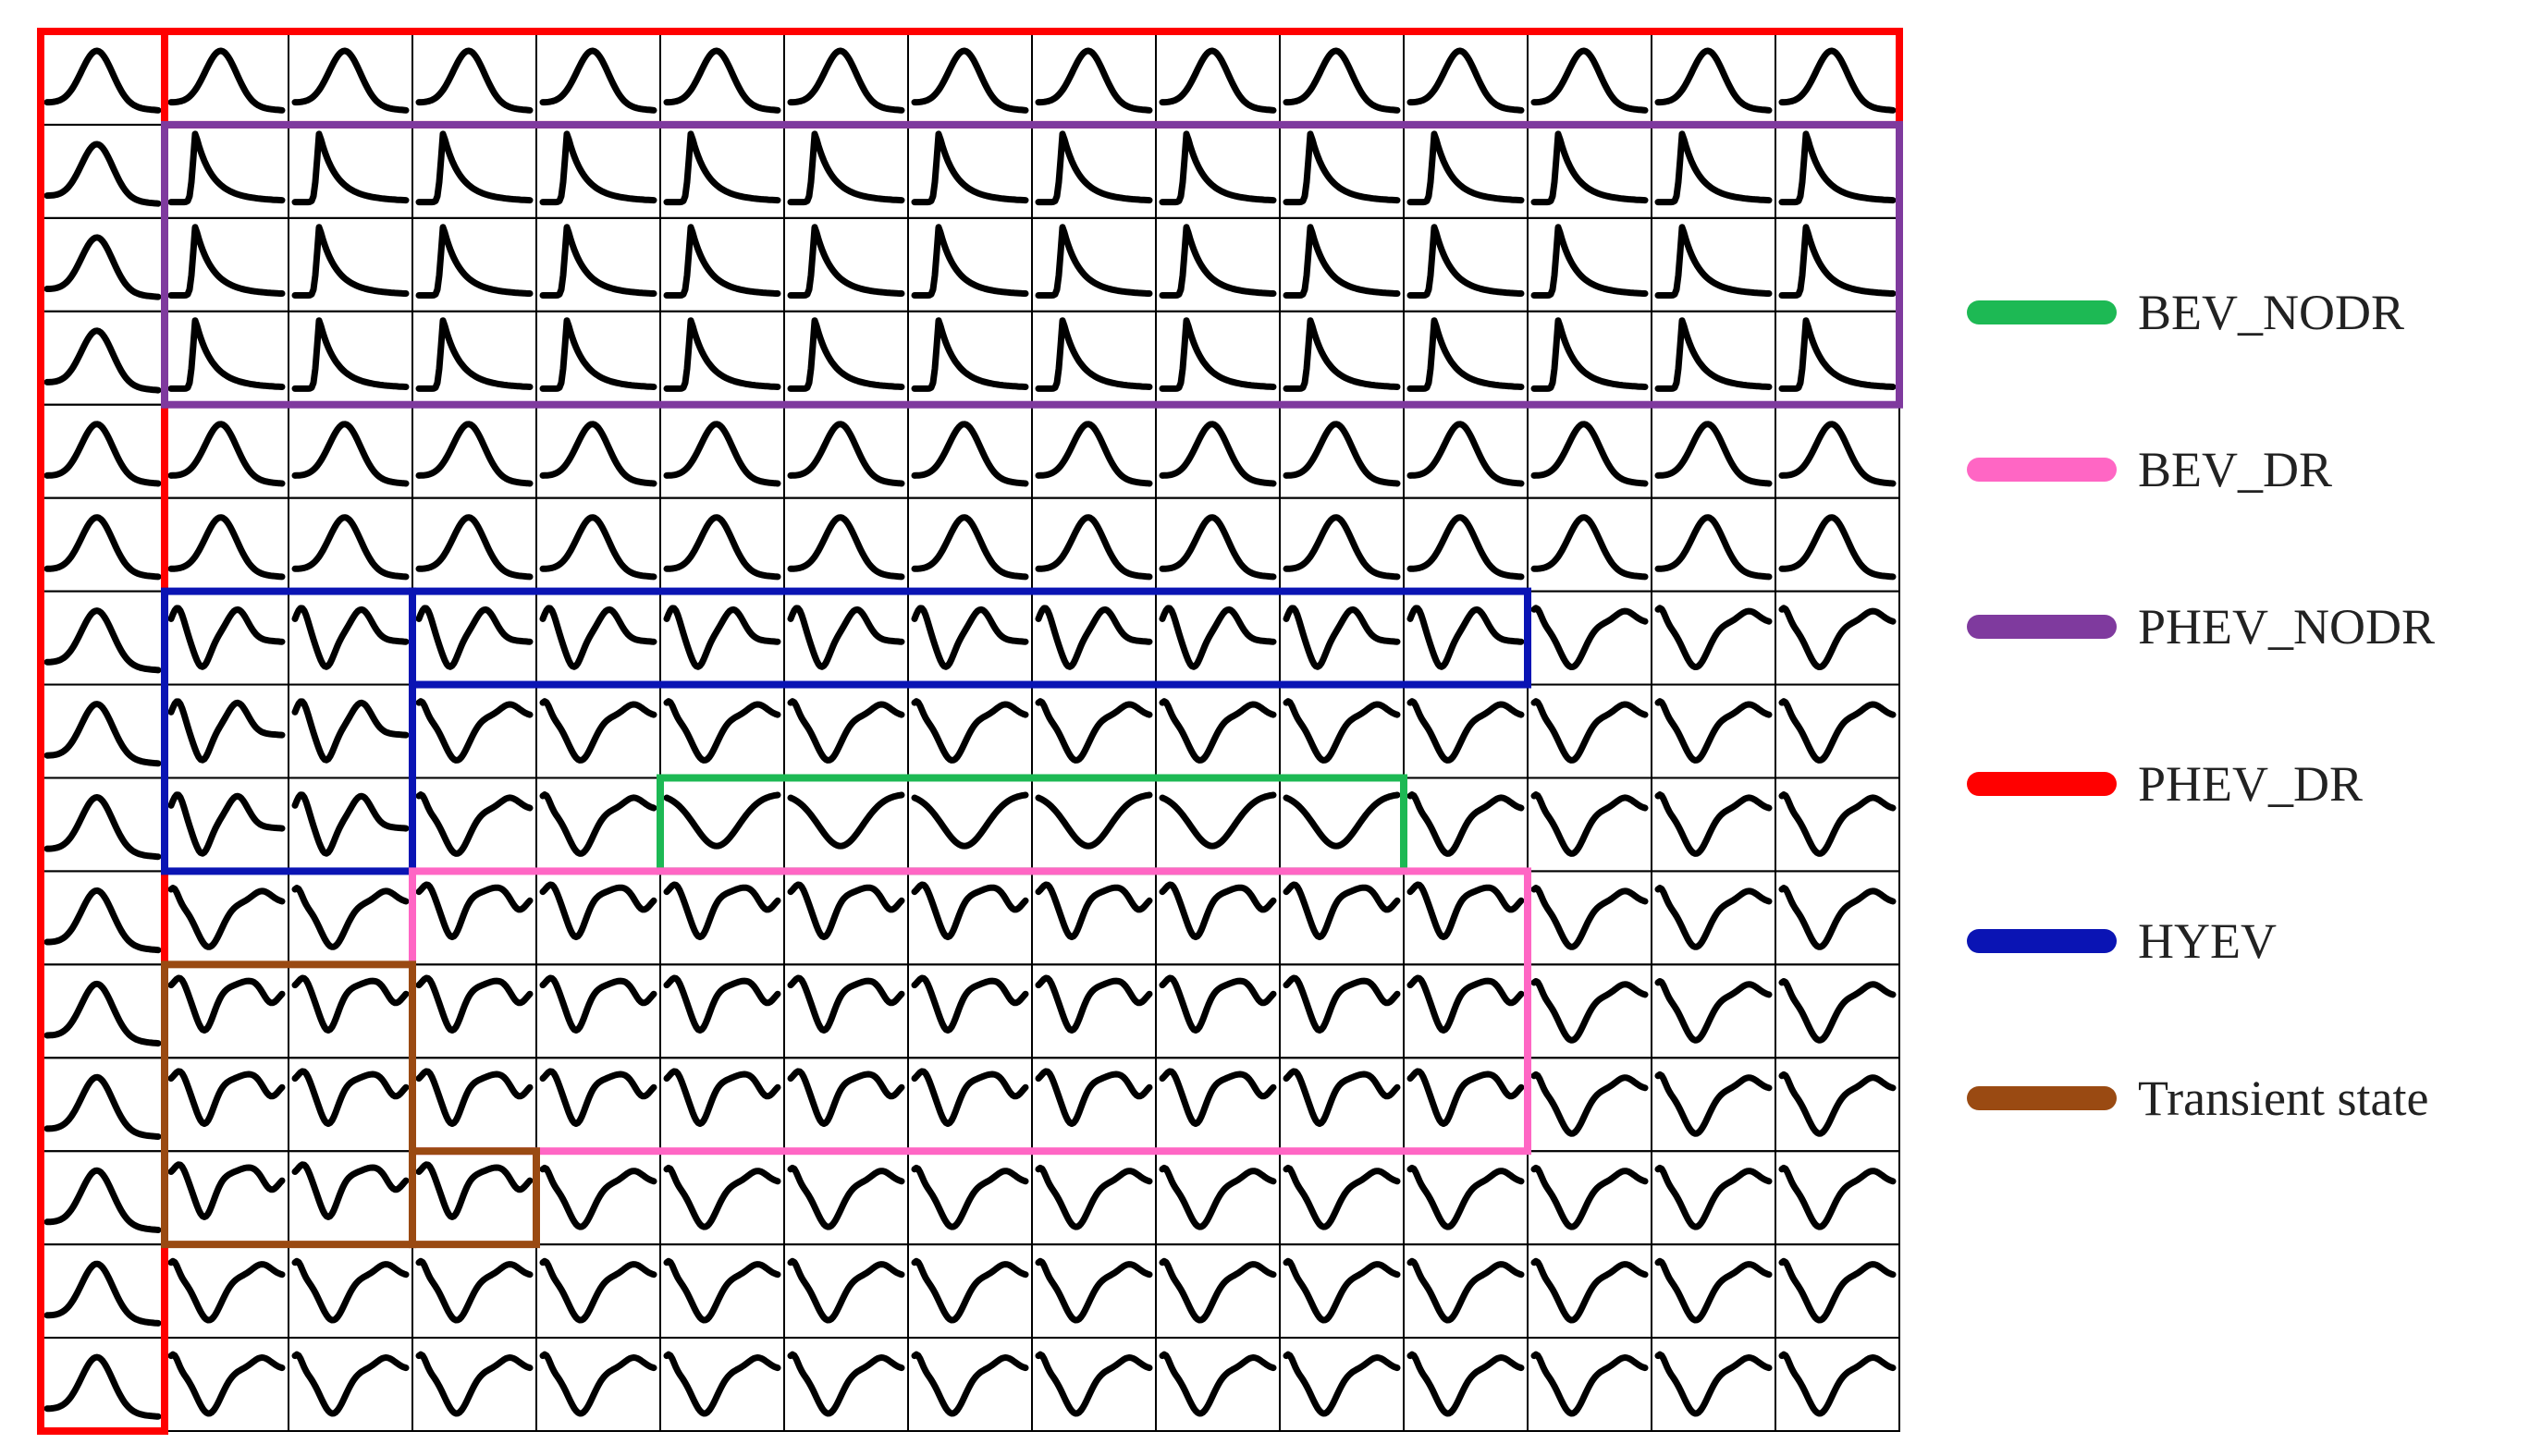 This screenshot has height=1456, width=2530. What do you see at coordinates (722, 1198) in the screenshot?
I see `som-cell-r12-c5` at bounding box center [722, 1198].